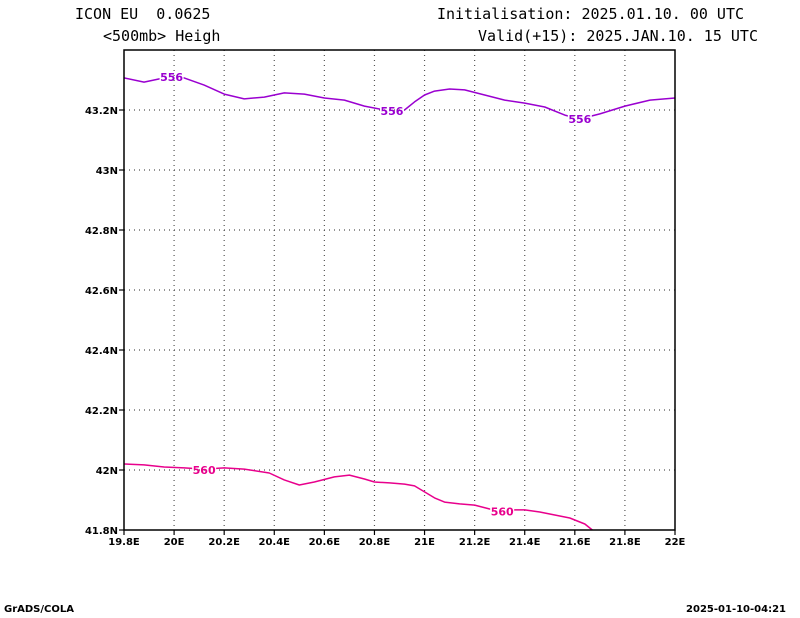  I want to click on x-tick-label: 20.4E, so click(275, 542).